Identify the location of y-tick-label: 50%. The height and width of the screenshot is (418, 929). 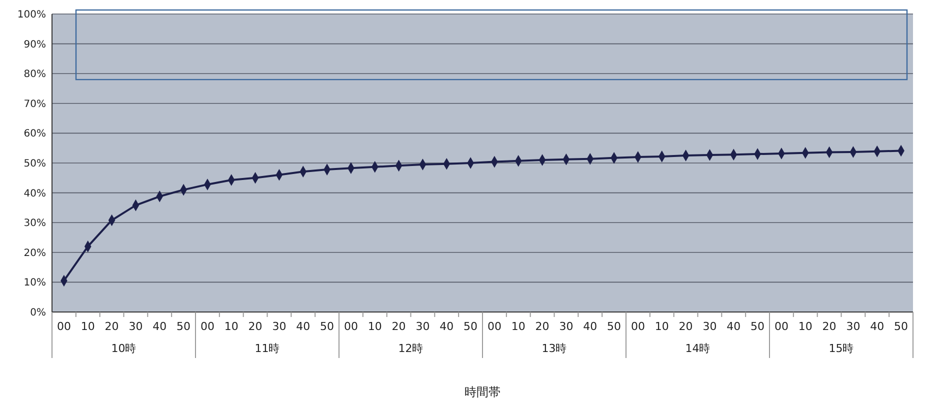
(35, 164).